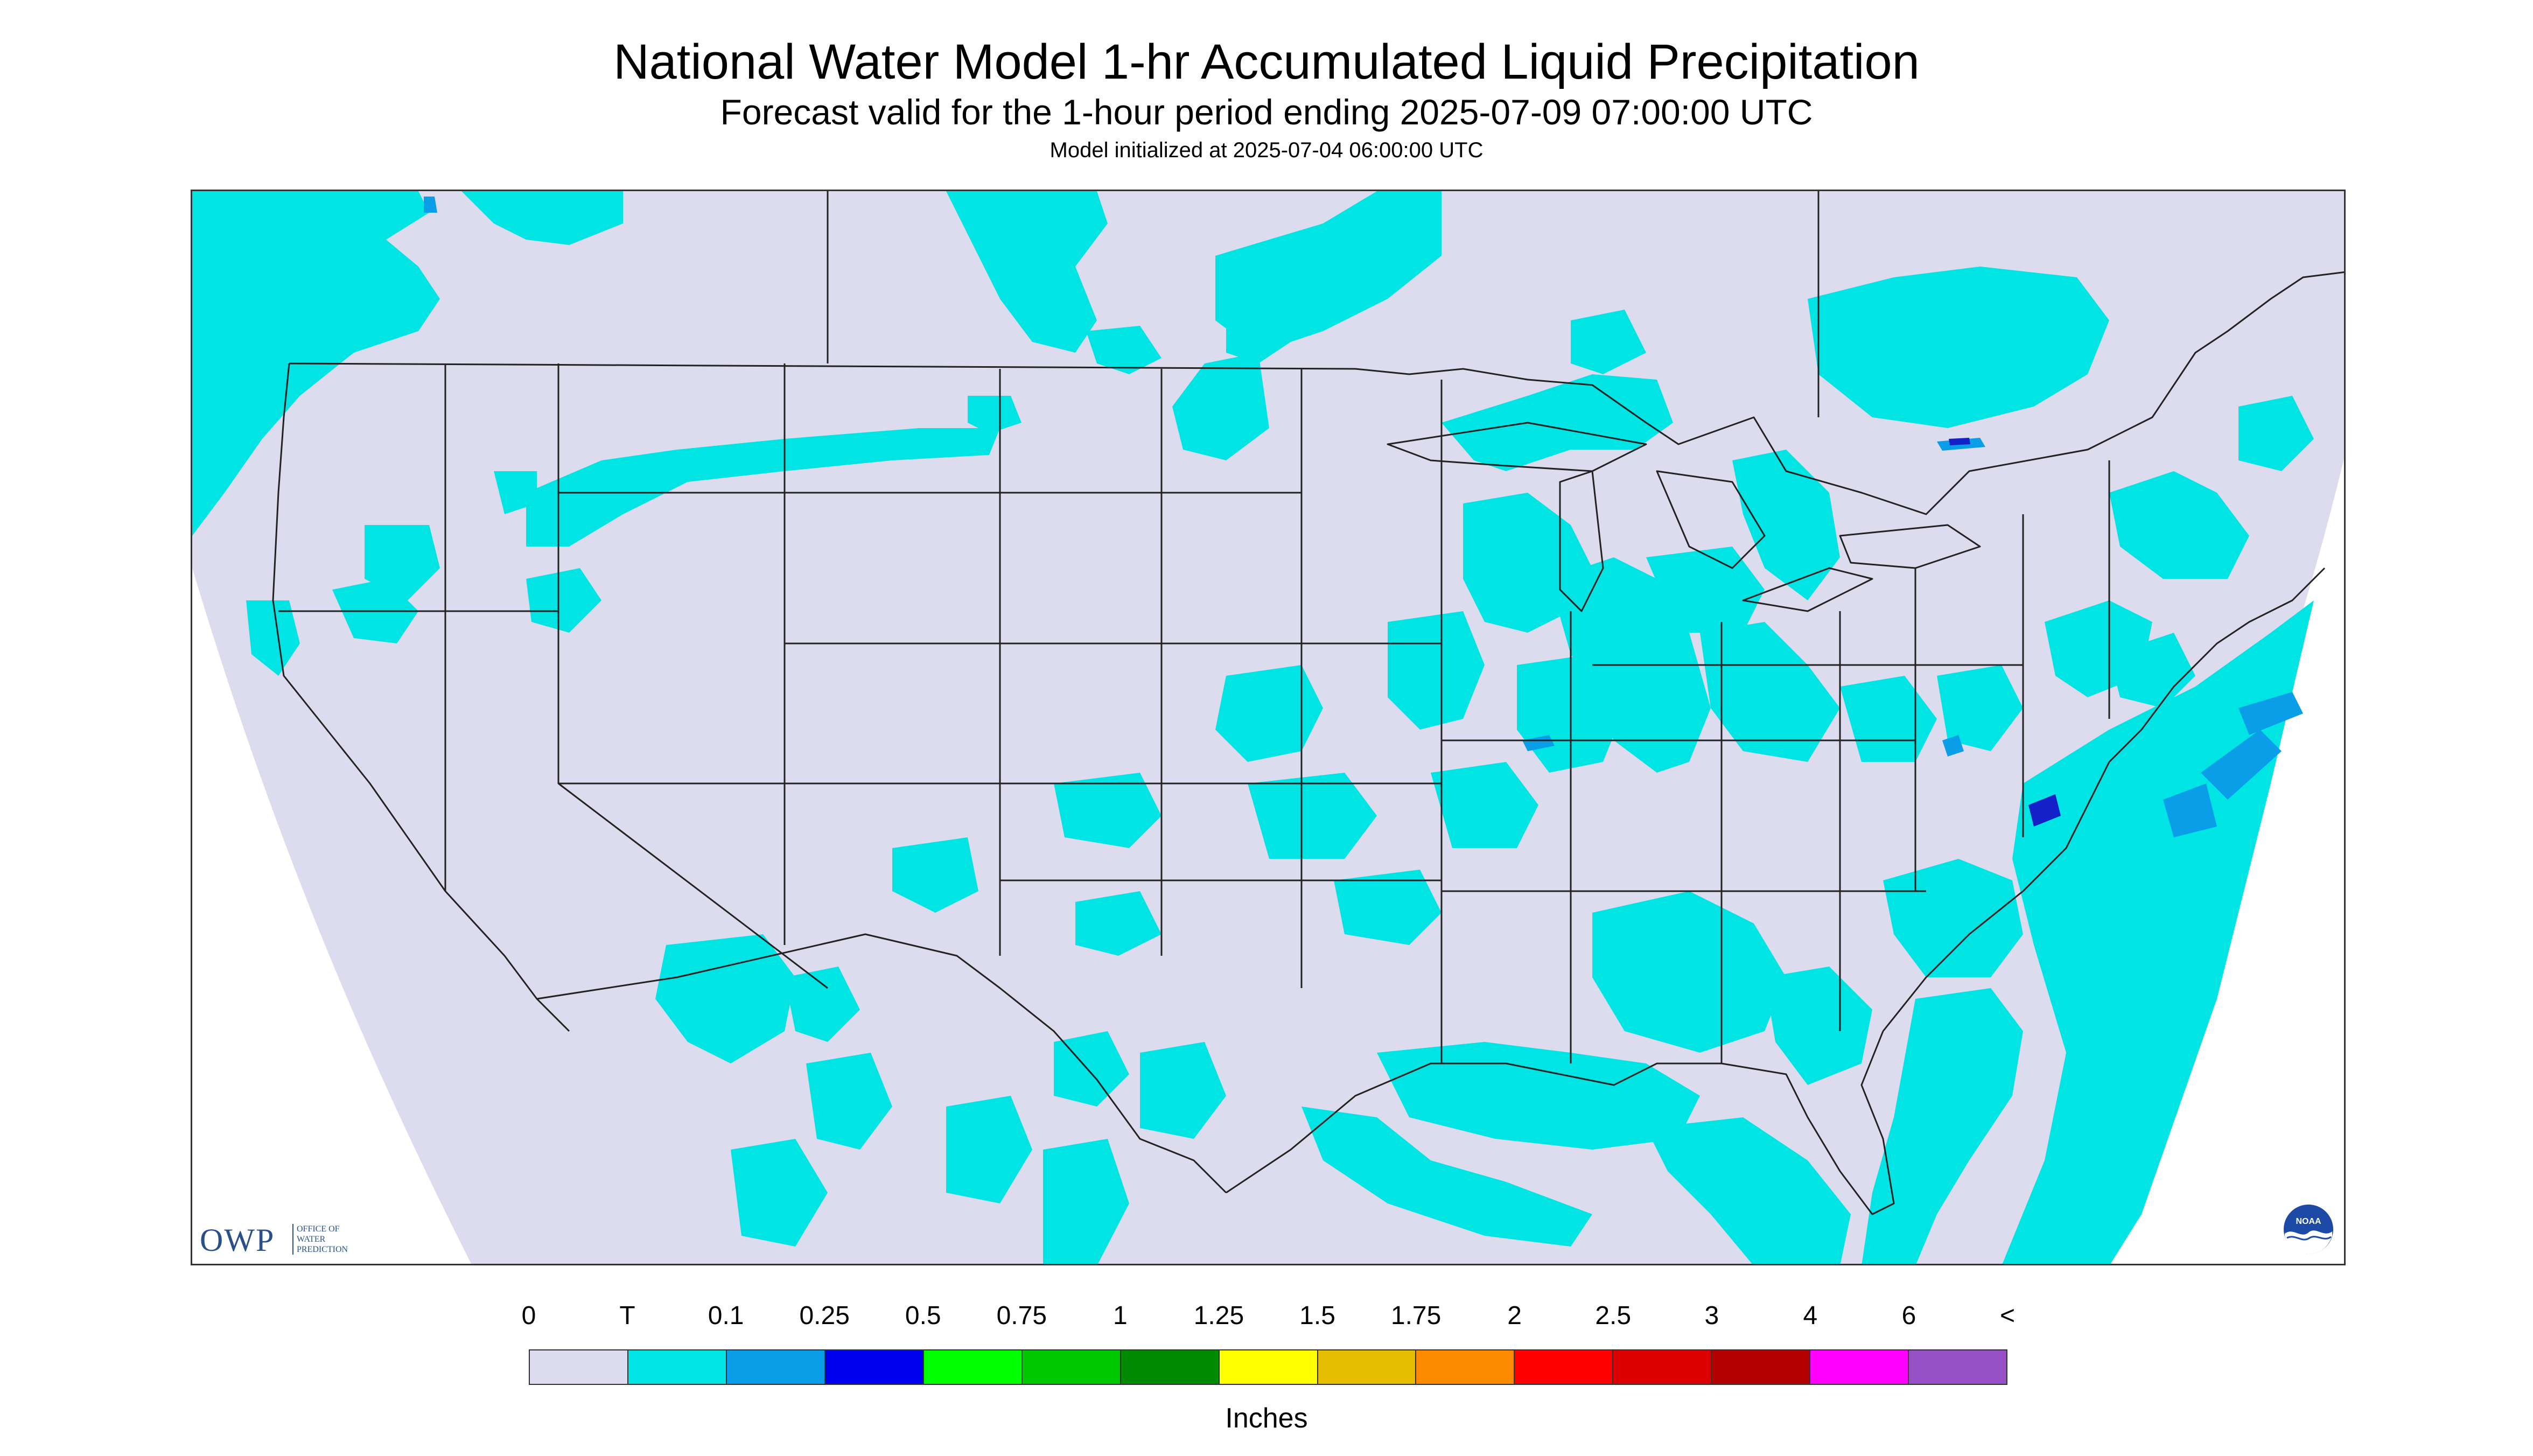 The height and width of the screenshot is (1456, 2533). What do you see at coordinates (238, 1240) in the screenshot?
I see `owp-logo-mark: OWP` at bounding box center [238, 1240].